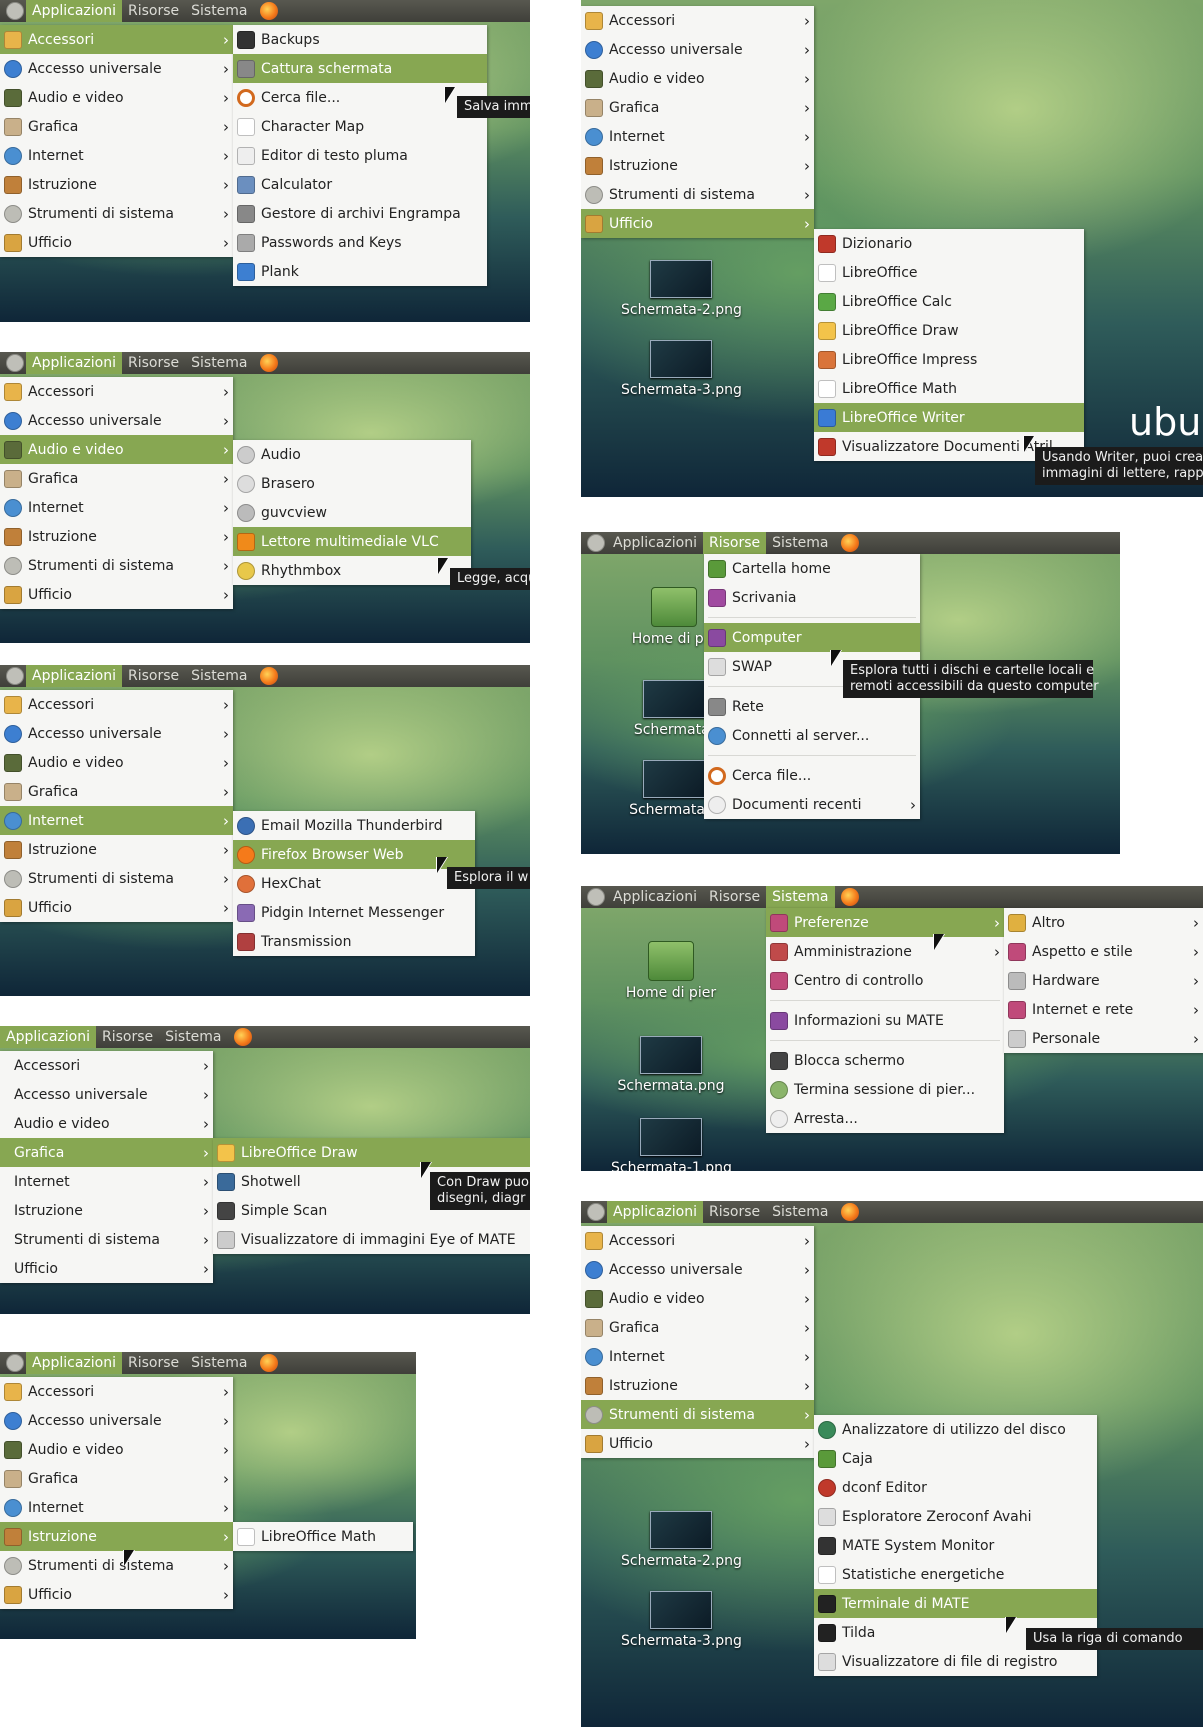 The image size is (1203, 1727). What do you see at coordinates (955, 1632) in the screenshot?
I see `menu-item: Tilda` at bounding box center [955, 1632].